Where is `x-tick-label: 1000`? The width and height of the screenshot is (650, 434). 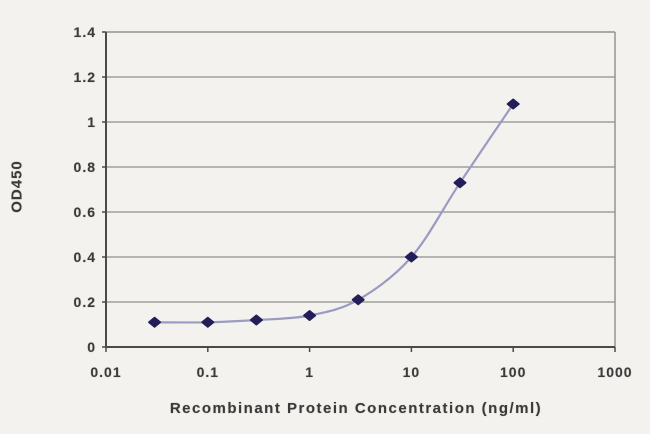 x-tick-label: 1000 is located at coordinates (615, 372).